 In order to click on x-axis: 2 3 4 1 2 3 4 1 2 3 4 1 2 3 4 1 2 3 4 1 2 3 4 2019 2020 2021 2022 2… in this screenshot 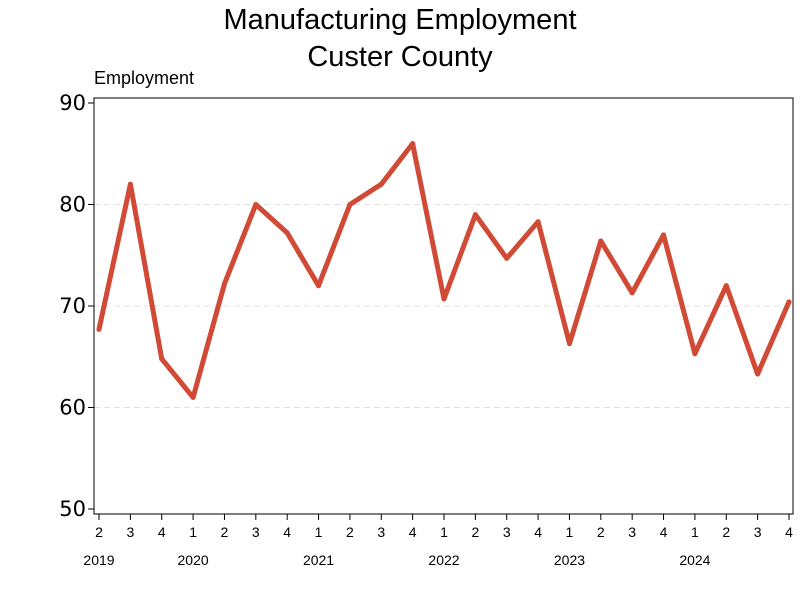, I will do `click(438, 541)`.